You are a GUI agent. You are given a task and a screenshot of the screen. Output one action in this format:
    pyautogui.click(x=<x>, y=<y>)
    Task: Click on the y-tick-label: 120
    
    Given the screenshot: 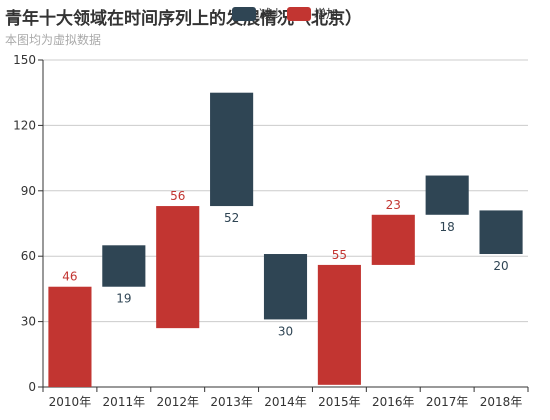 What is the action you would take?
    pyautogui.click(x=24, y=125)
    